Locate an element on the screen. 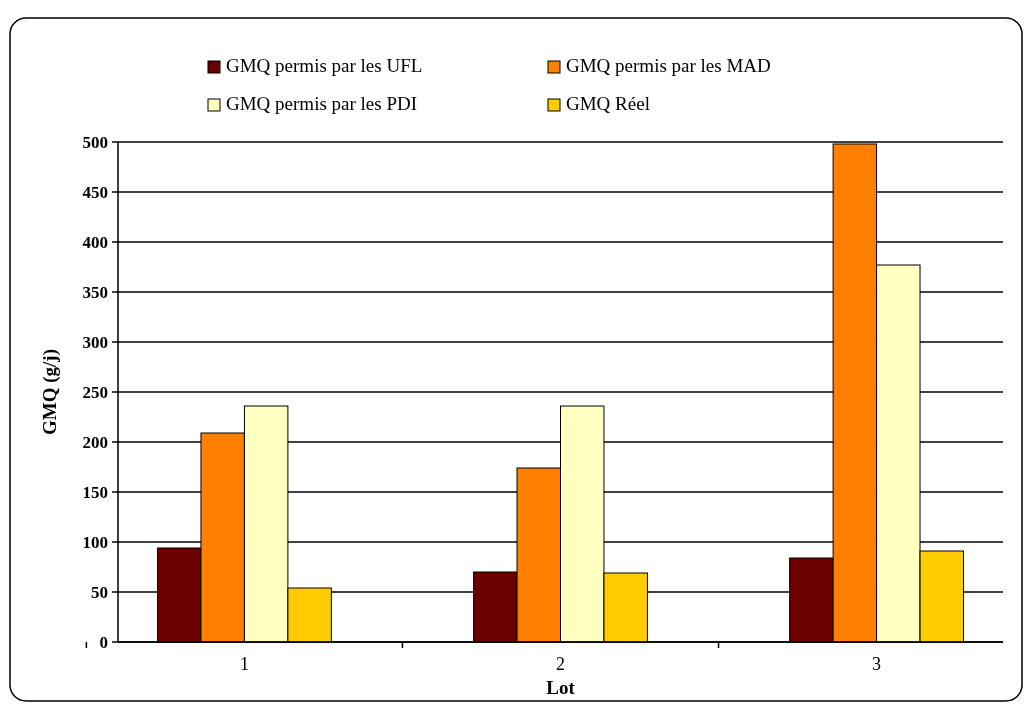 The height and width of the screenshot is (711, 1032). legend-label: GMQ Réel is located at coordinates (608, 103).